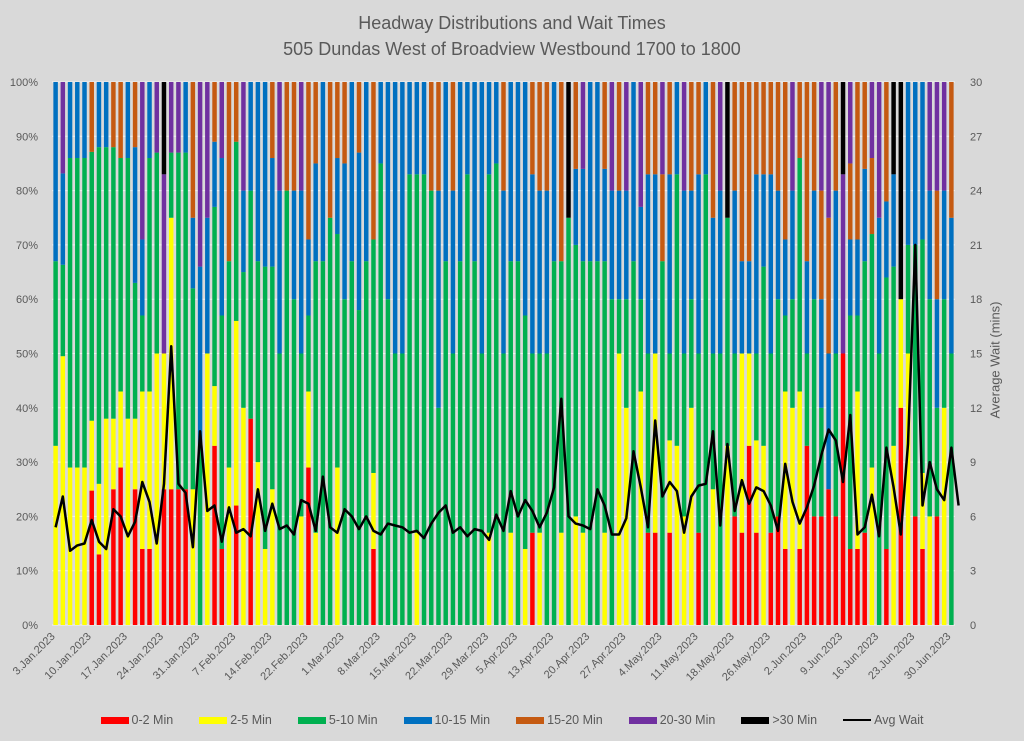 The width and height of the screenshot is (1024, 741). What do you see at coordinates (353, 720) in the screenshot?
I see `legend-label: 5-10 Min` at bounding box center [353, 720].